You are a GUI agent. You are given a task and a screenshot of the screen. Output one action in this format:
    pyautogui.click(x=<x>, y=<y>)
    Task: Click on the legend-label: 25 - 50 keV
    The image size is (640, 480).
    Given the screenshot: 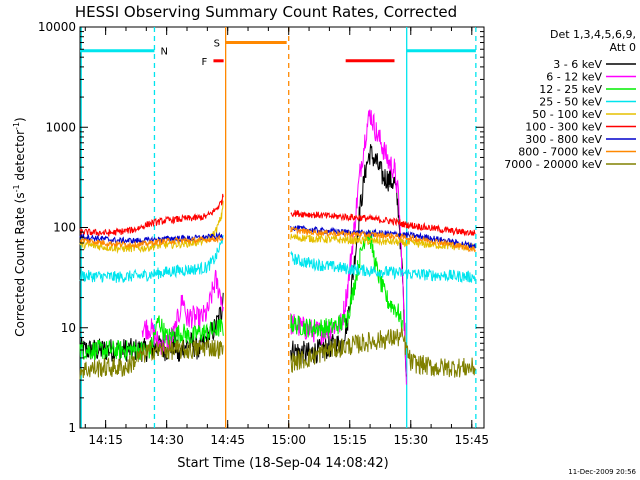 What is the action you would take?
    pyautogui.click(x=570, y=102)
    